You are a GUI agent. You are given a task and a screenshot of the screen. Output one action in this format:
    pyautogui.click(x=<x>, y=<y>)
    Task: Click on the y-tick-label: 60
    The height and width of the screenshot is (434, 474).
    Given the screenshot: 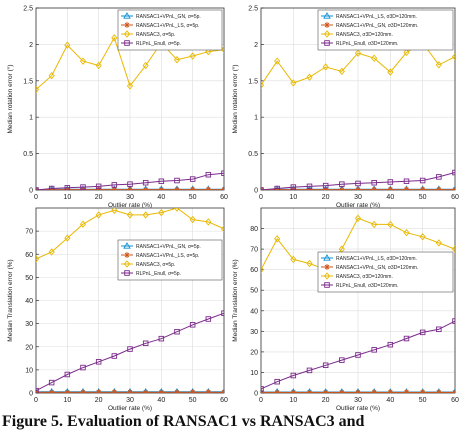 What is the action you would take?
    pyautogui.click(x=254, y=270)
    